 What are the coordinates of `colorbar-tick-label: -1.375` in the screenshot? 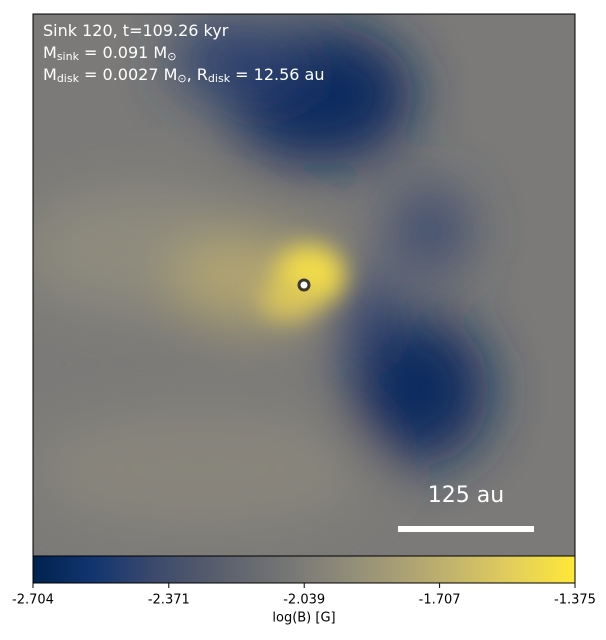 It's located at (575, 600).